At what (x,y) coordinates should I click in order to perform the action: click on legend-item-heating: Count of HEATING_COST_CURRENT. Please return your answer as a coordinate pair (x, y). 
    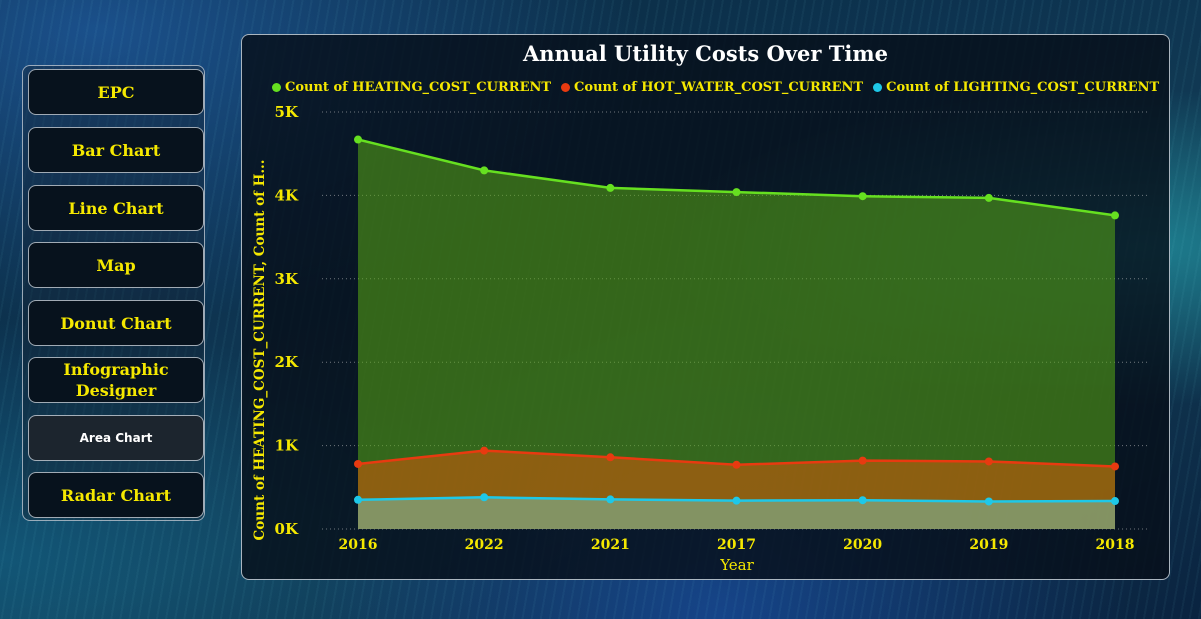
    Looking at the image, I should click on (411, 87).